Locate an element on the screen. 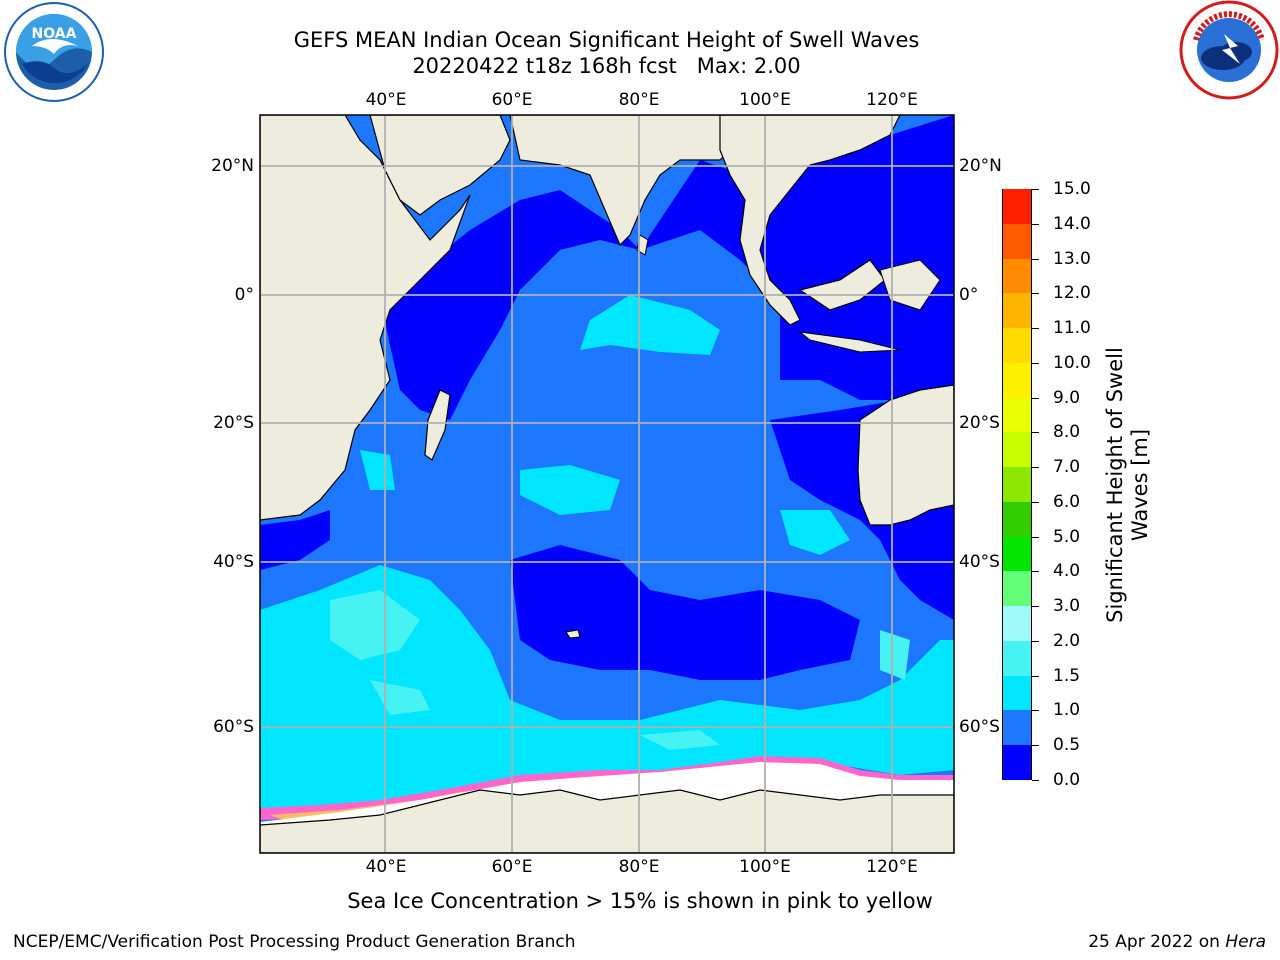 The width and height of the screenshot is (1280, 960). colorbar-label: 7.0 is located at coordinates (1067, 467).